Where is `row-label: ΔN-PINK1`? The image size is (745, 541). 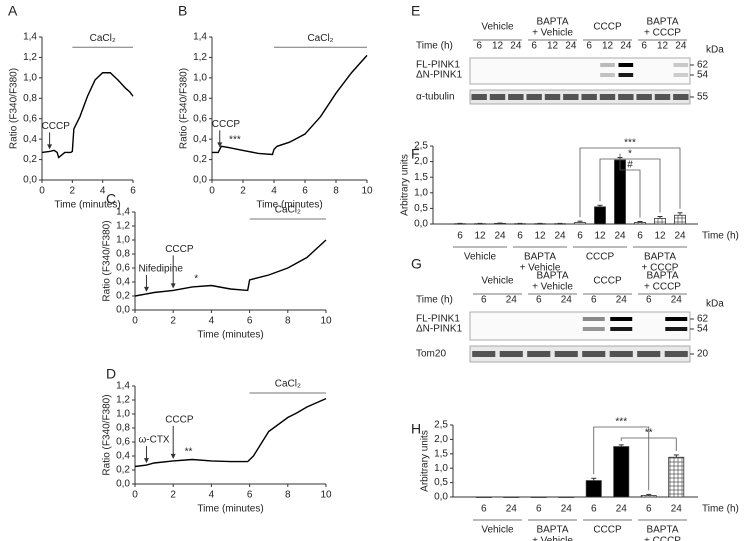
row-label: ΔN-PINK1 is located at coordinates (439, 75).